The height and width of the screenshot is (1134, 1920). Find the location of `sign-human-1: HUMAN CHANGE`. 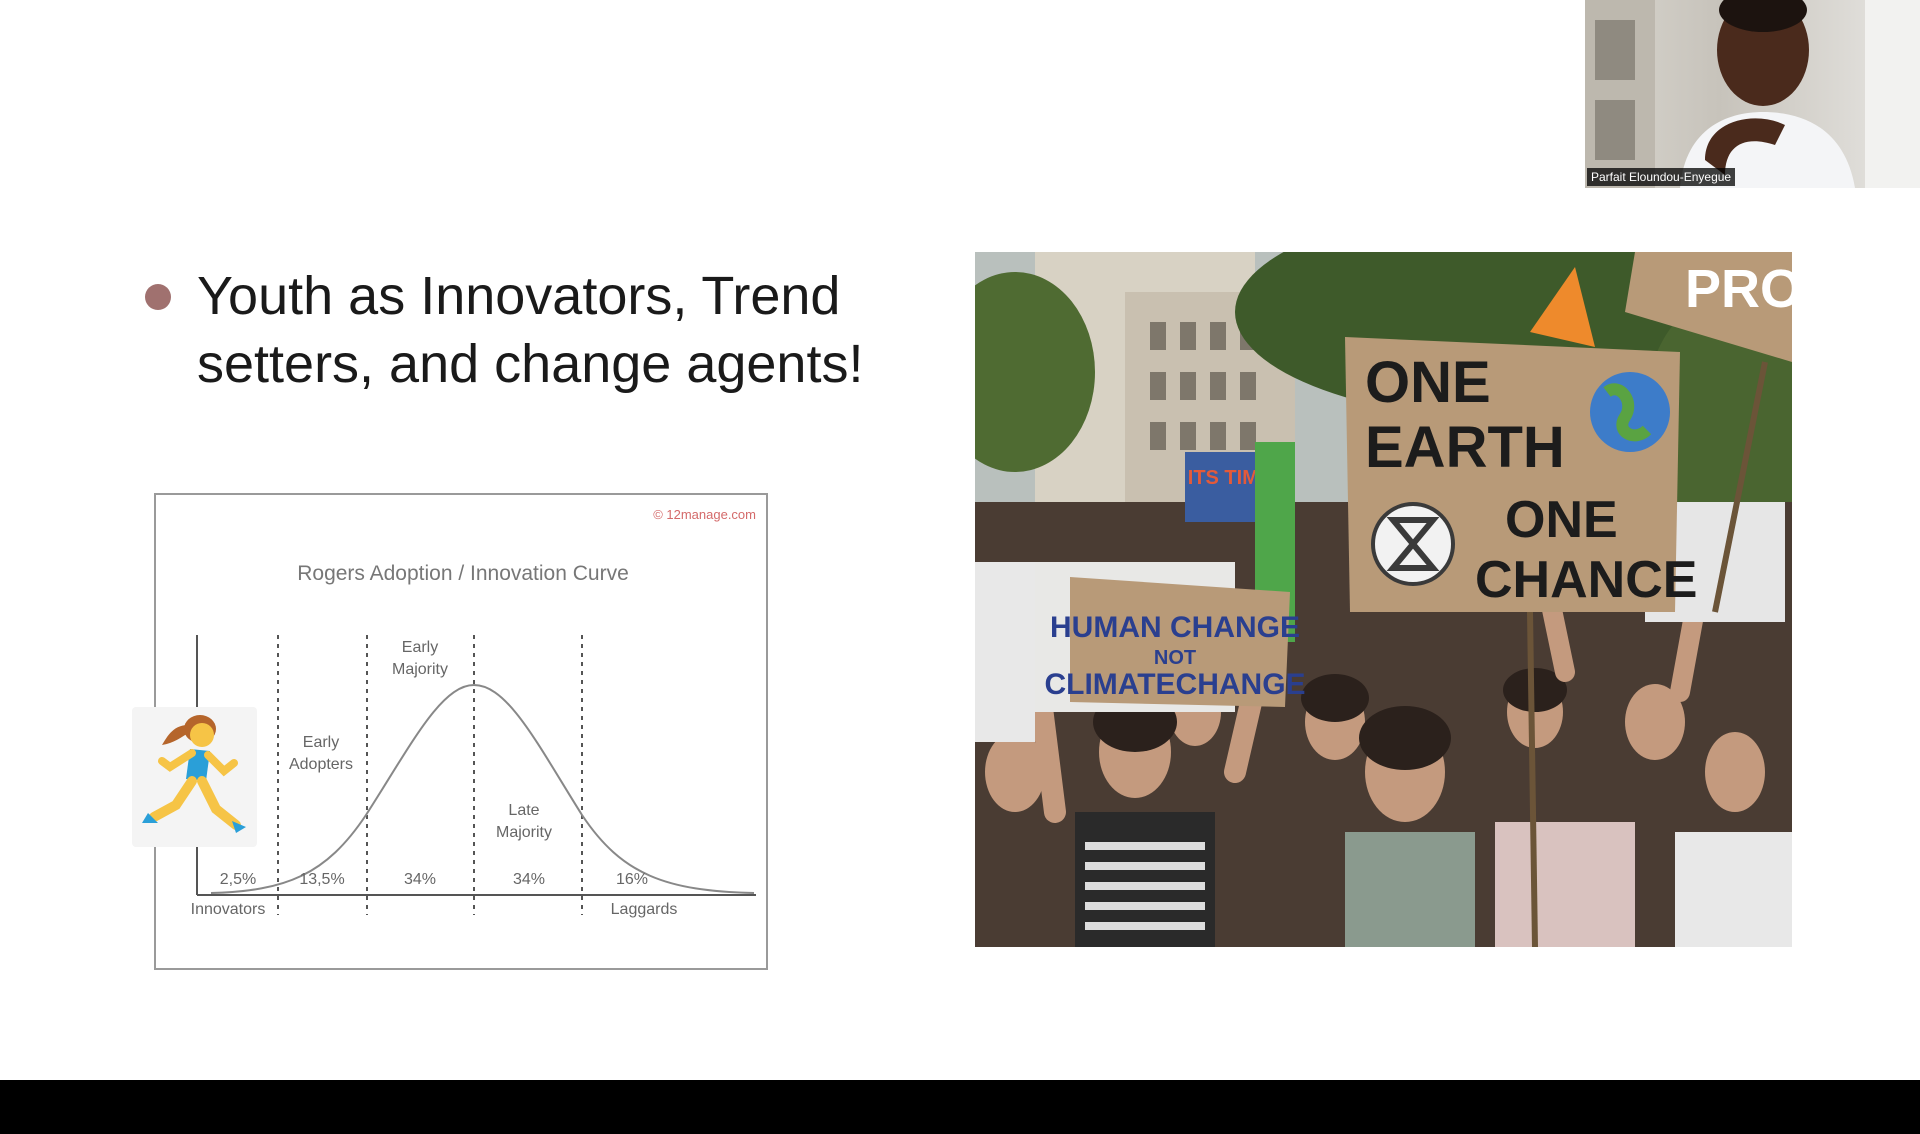

sign-human-1: HUMAN CHANGE is located at coordinates (1175, 627).